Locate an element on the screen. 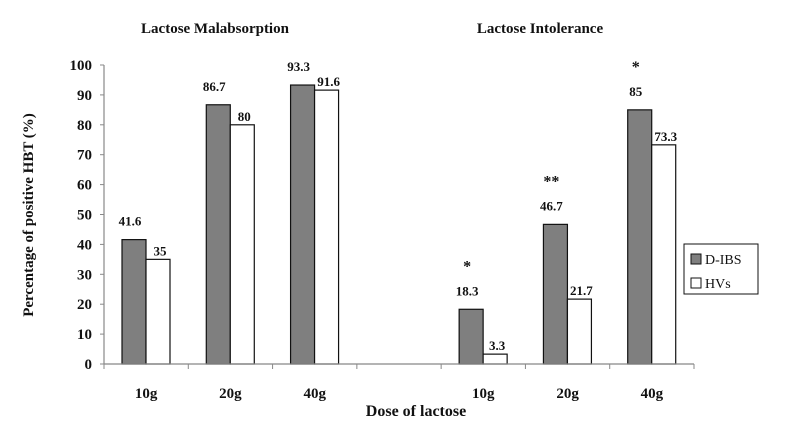 This screenshot has height=440, width=792. y-tick-label: 80 is located at coordinates (84, 126).